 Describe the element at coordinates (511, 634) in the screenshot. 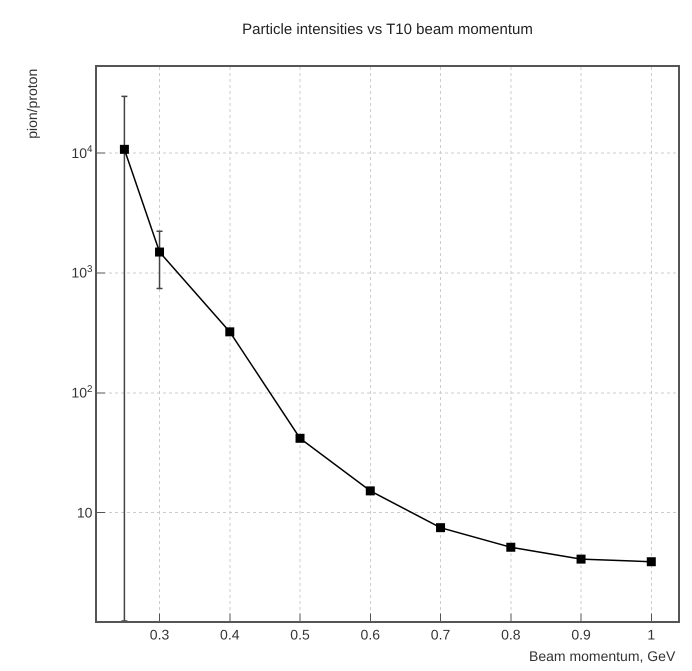

I see `x-tick-label: 0.8` at that location.